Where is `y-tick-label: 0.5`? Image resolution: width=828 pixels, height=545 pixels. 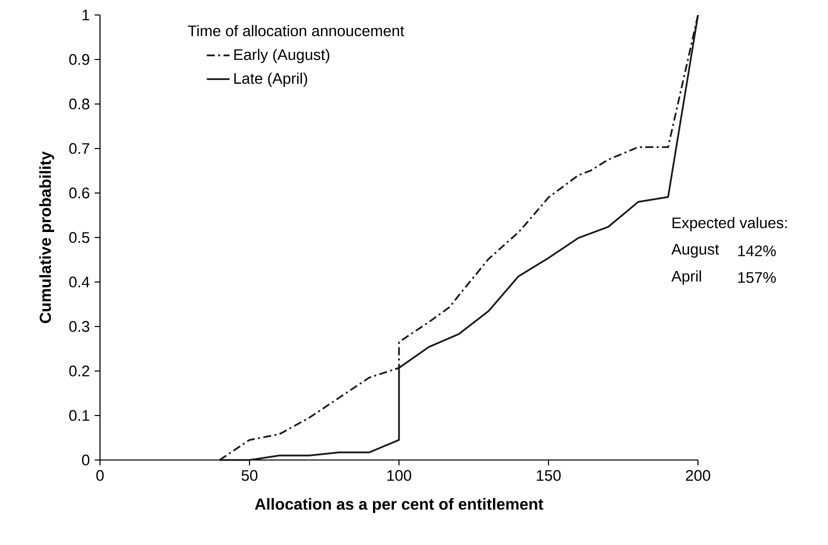 y-tick-label: 0.5 is located at coordinates (79, 237).